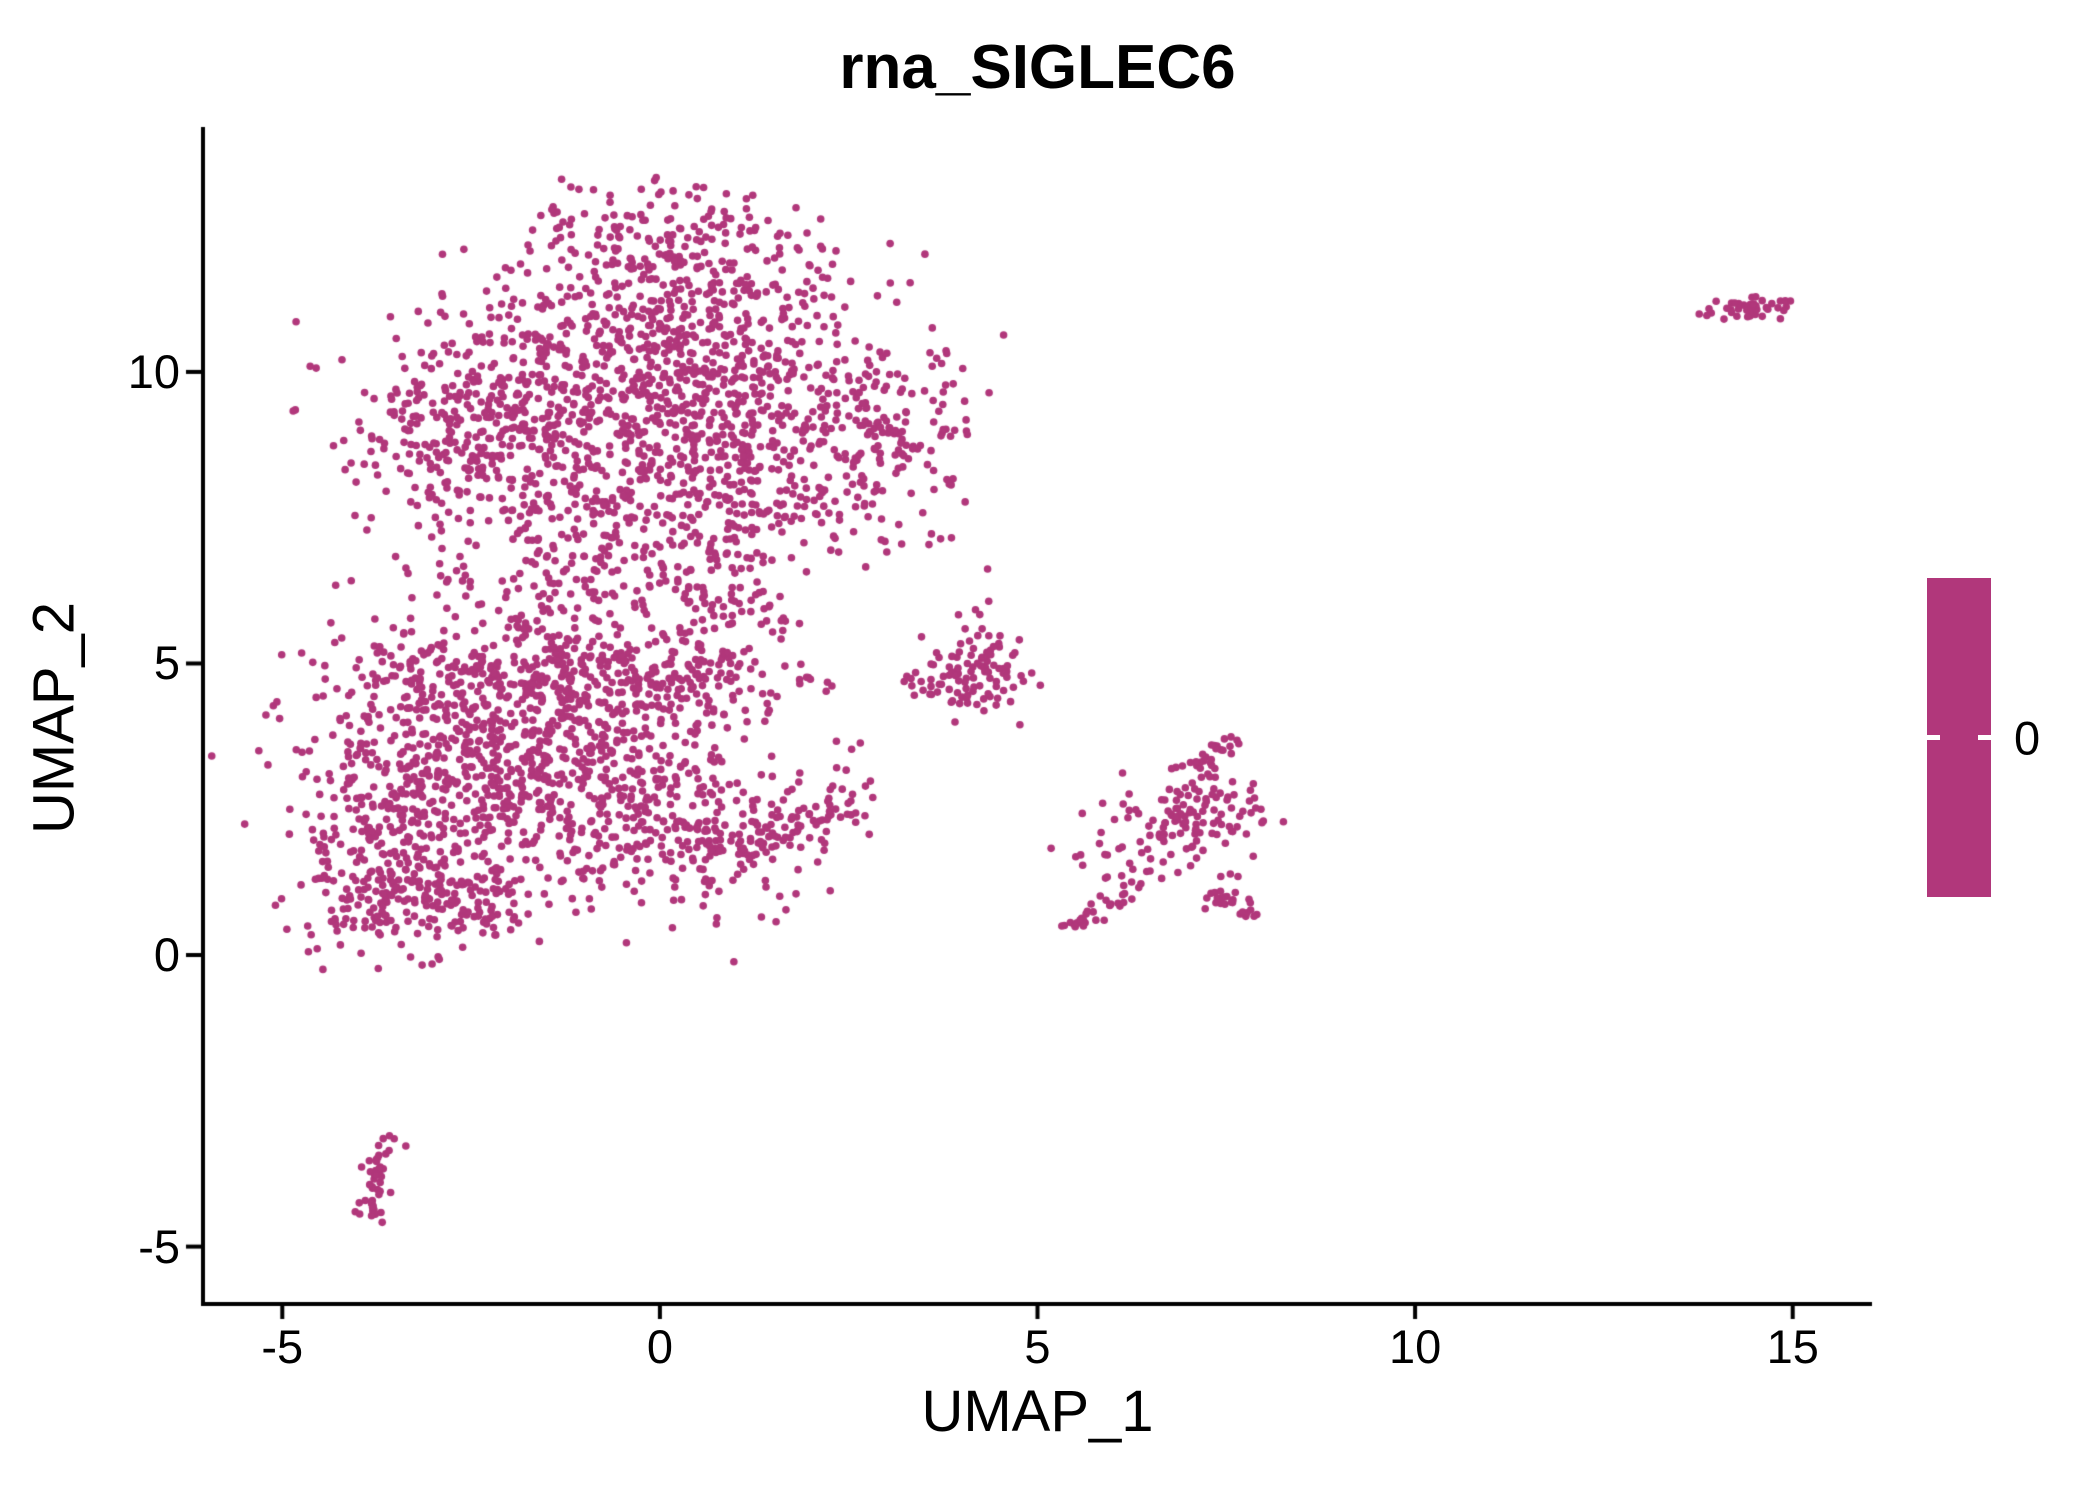 This screenshot has width=2100, height=1500. I want to click on x-tick-label-5: 5, so click(1037, 1346).